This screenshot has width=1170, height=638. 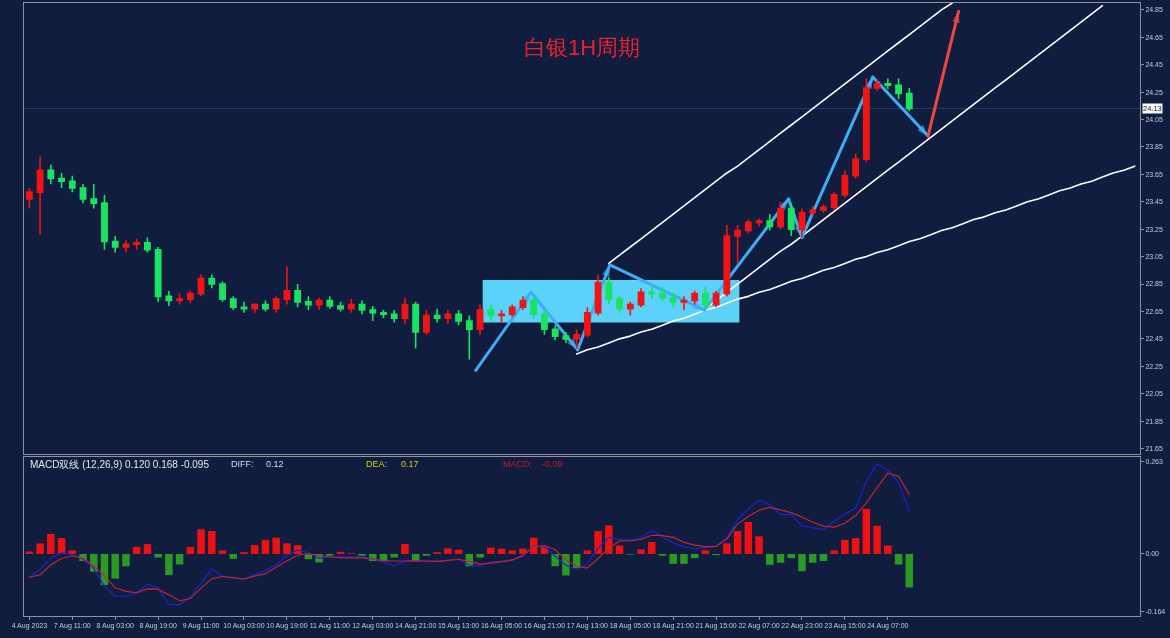 What do you see at coordinates (410, 464) in the screenshot?
I see `annotation: 0.17` at bounding box center [410, 464].